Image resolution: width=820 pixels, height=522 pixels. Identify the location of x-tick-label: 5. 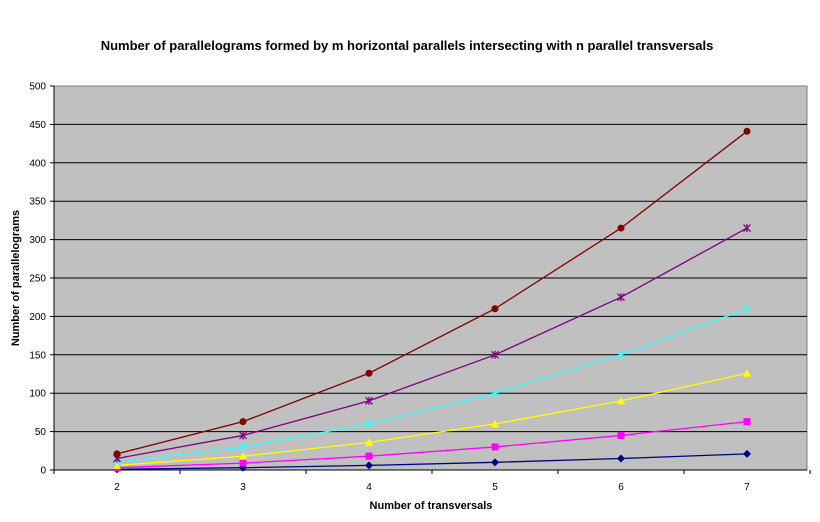
(495, 487).